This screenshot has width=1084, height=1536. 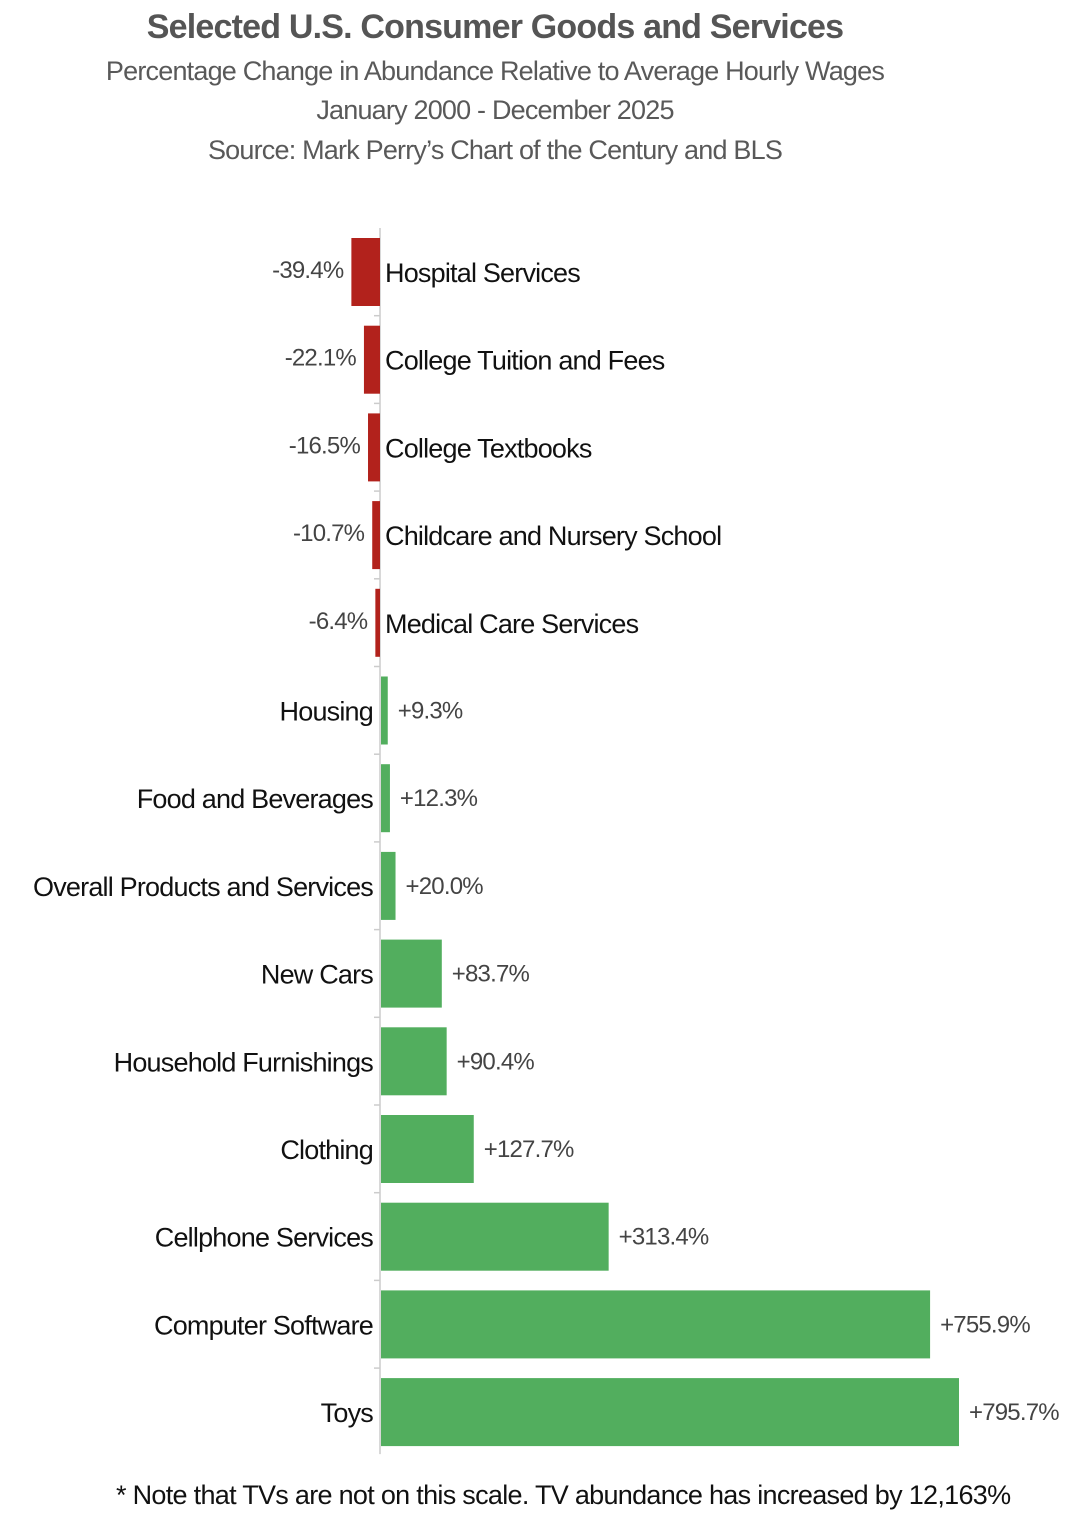 I want to click on data-label: -22.1%, so click(x=321, y=358).